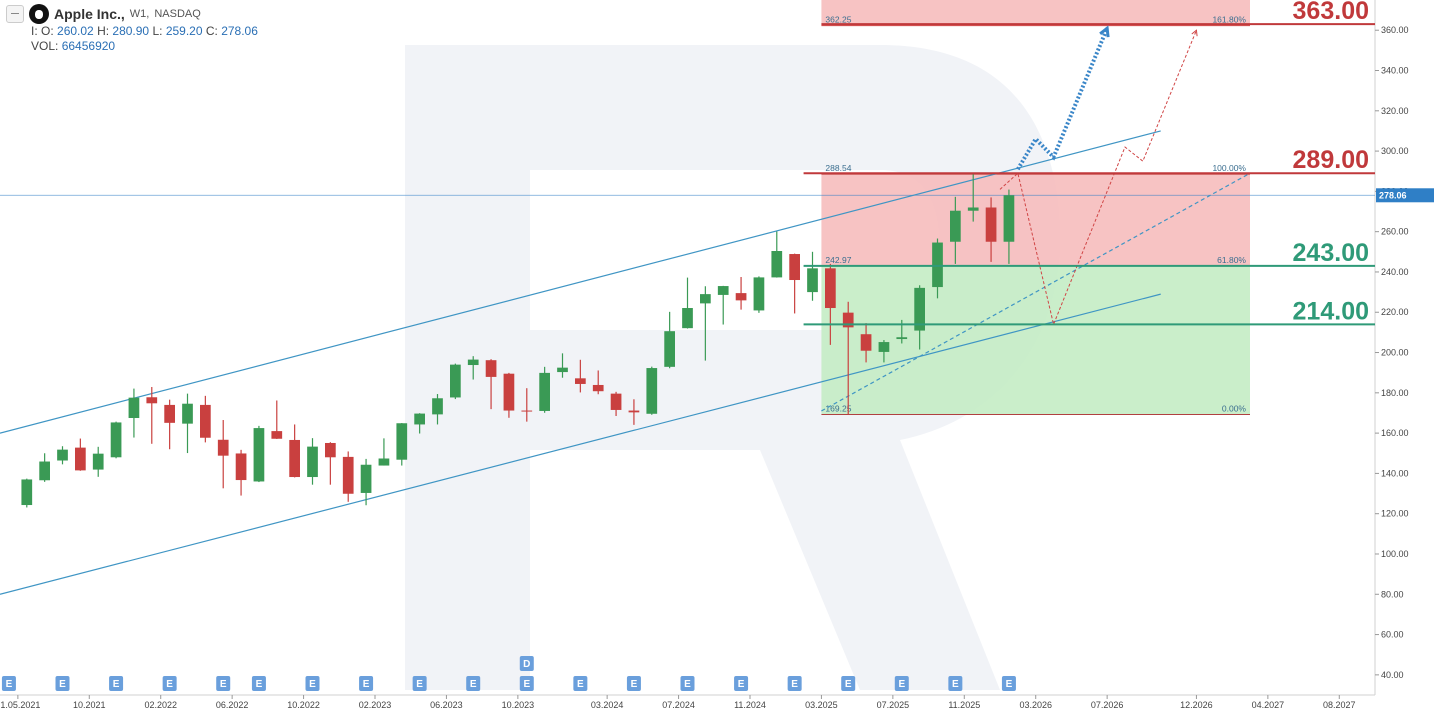 This screenshot has width=1434, height=713. Describe the element at coordinates (518, 705) in the screenshot. I see `x-tick-label: 10.2023` at that location.